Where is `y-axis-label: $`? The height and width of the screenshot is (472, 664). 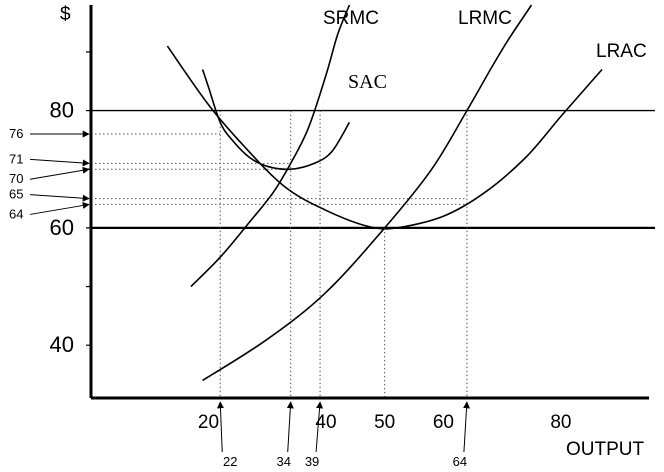 y-axis-label: $ is located at coordinates (65, 14).